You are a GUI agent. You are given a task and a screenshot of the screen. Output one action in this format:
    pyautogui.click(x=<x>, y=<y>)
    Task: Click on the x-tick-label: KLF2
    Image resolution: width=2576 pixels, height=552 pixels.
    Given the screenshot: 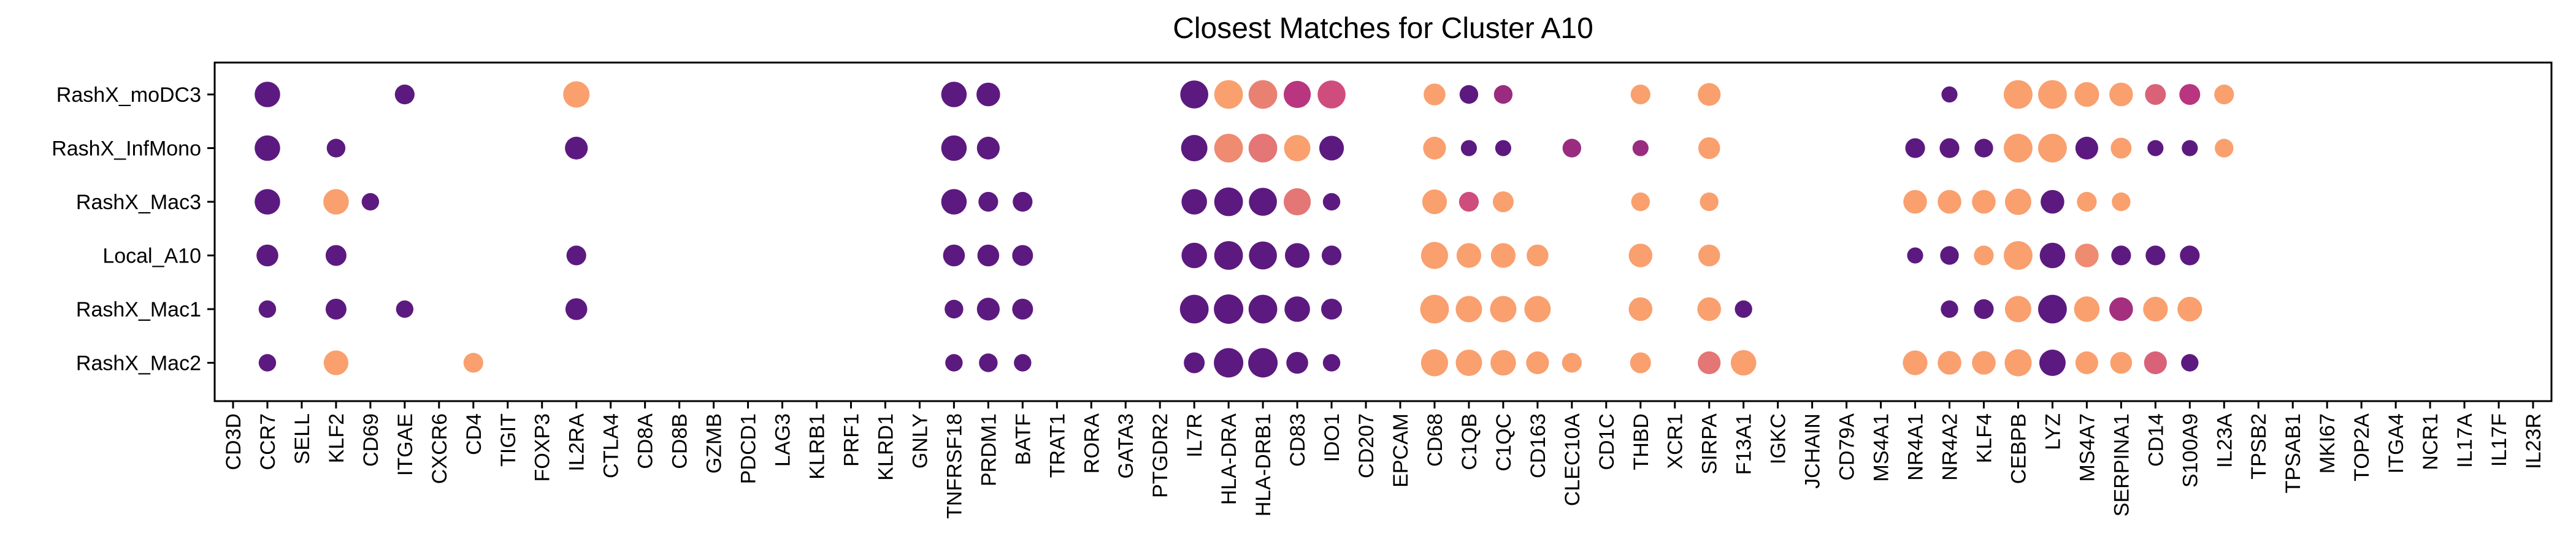 What is the action you would take?
    pyautogui.click(x=336, y=438)
    